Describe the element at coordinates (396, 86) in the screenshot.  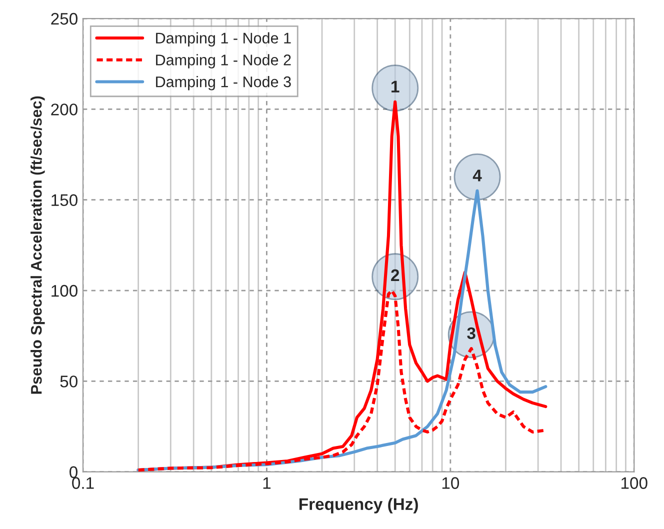
I see `annotation: 1` at that location.